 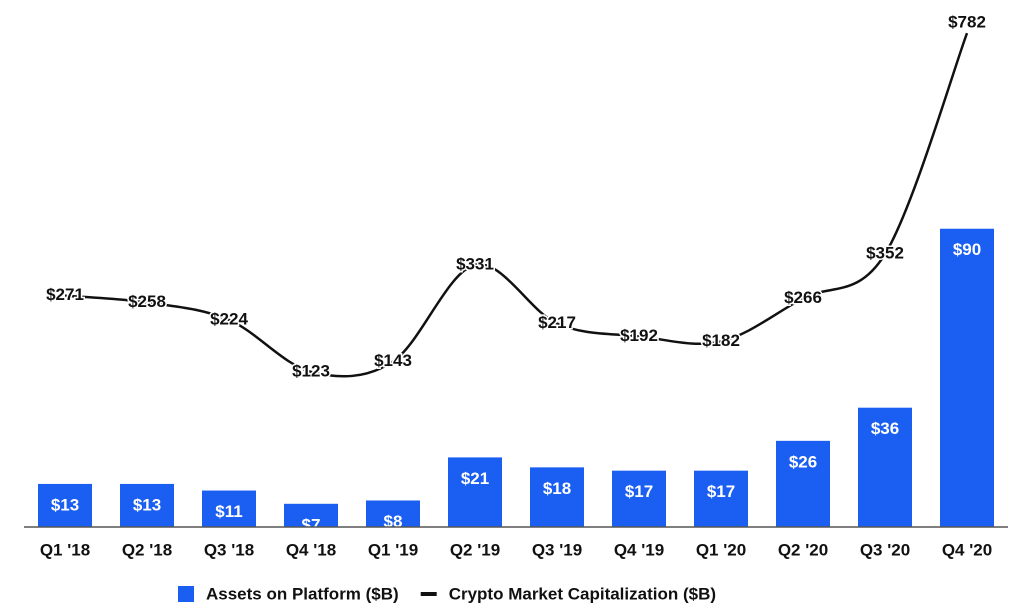 What do you see at coordinates (803, 297) in the screenshot?
I see `line-value-label: $266` at bounding box center [803, 297].